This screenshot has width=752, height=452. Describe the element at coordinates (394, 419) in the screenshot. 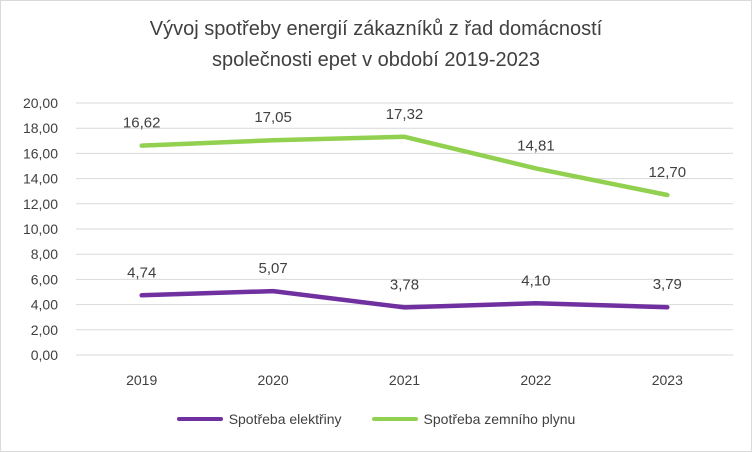

I see `legend-swatch-gas` at that location.